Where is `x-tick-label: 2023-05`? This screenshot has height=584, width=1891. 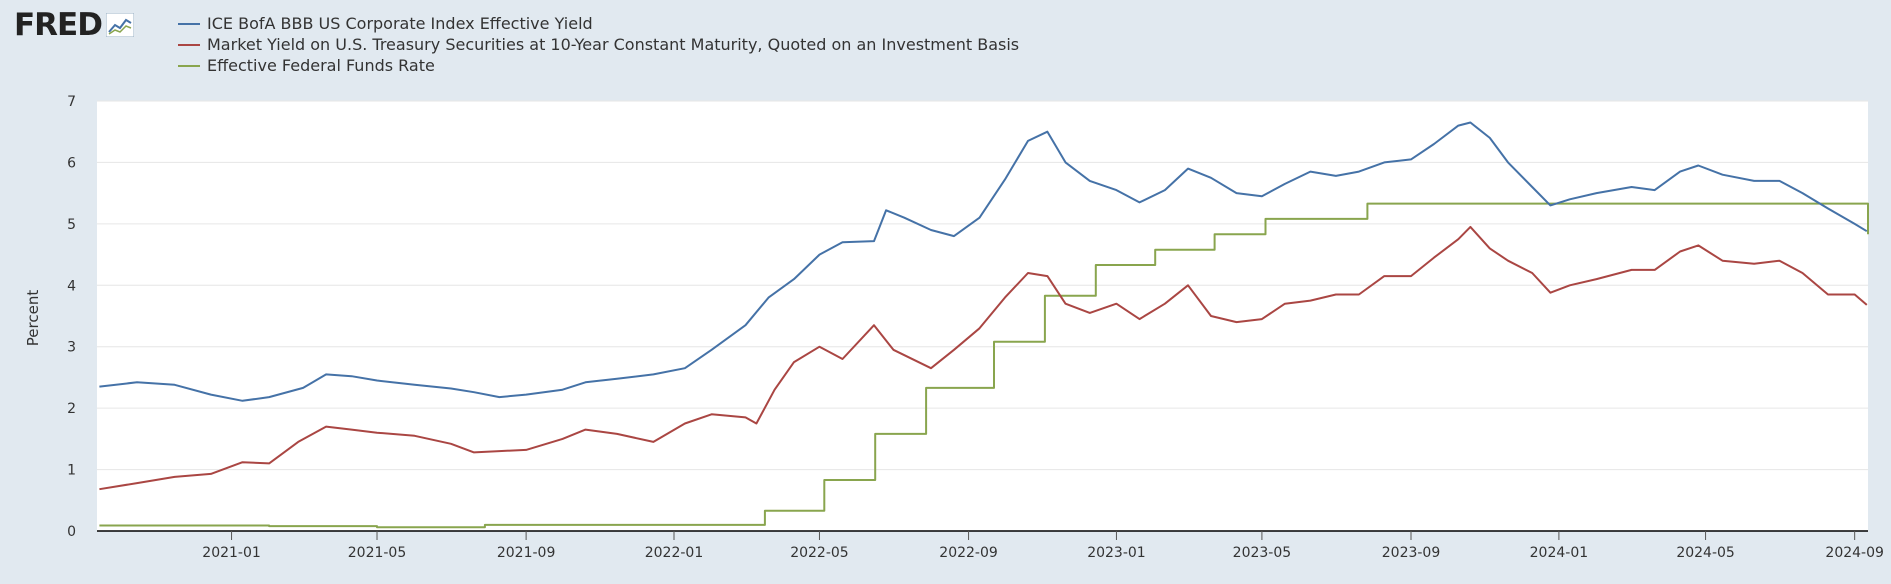 x-tick-label: 2023-05 is located at coordinates (1262, 553).